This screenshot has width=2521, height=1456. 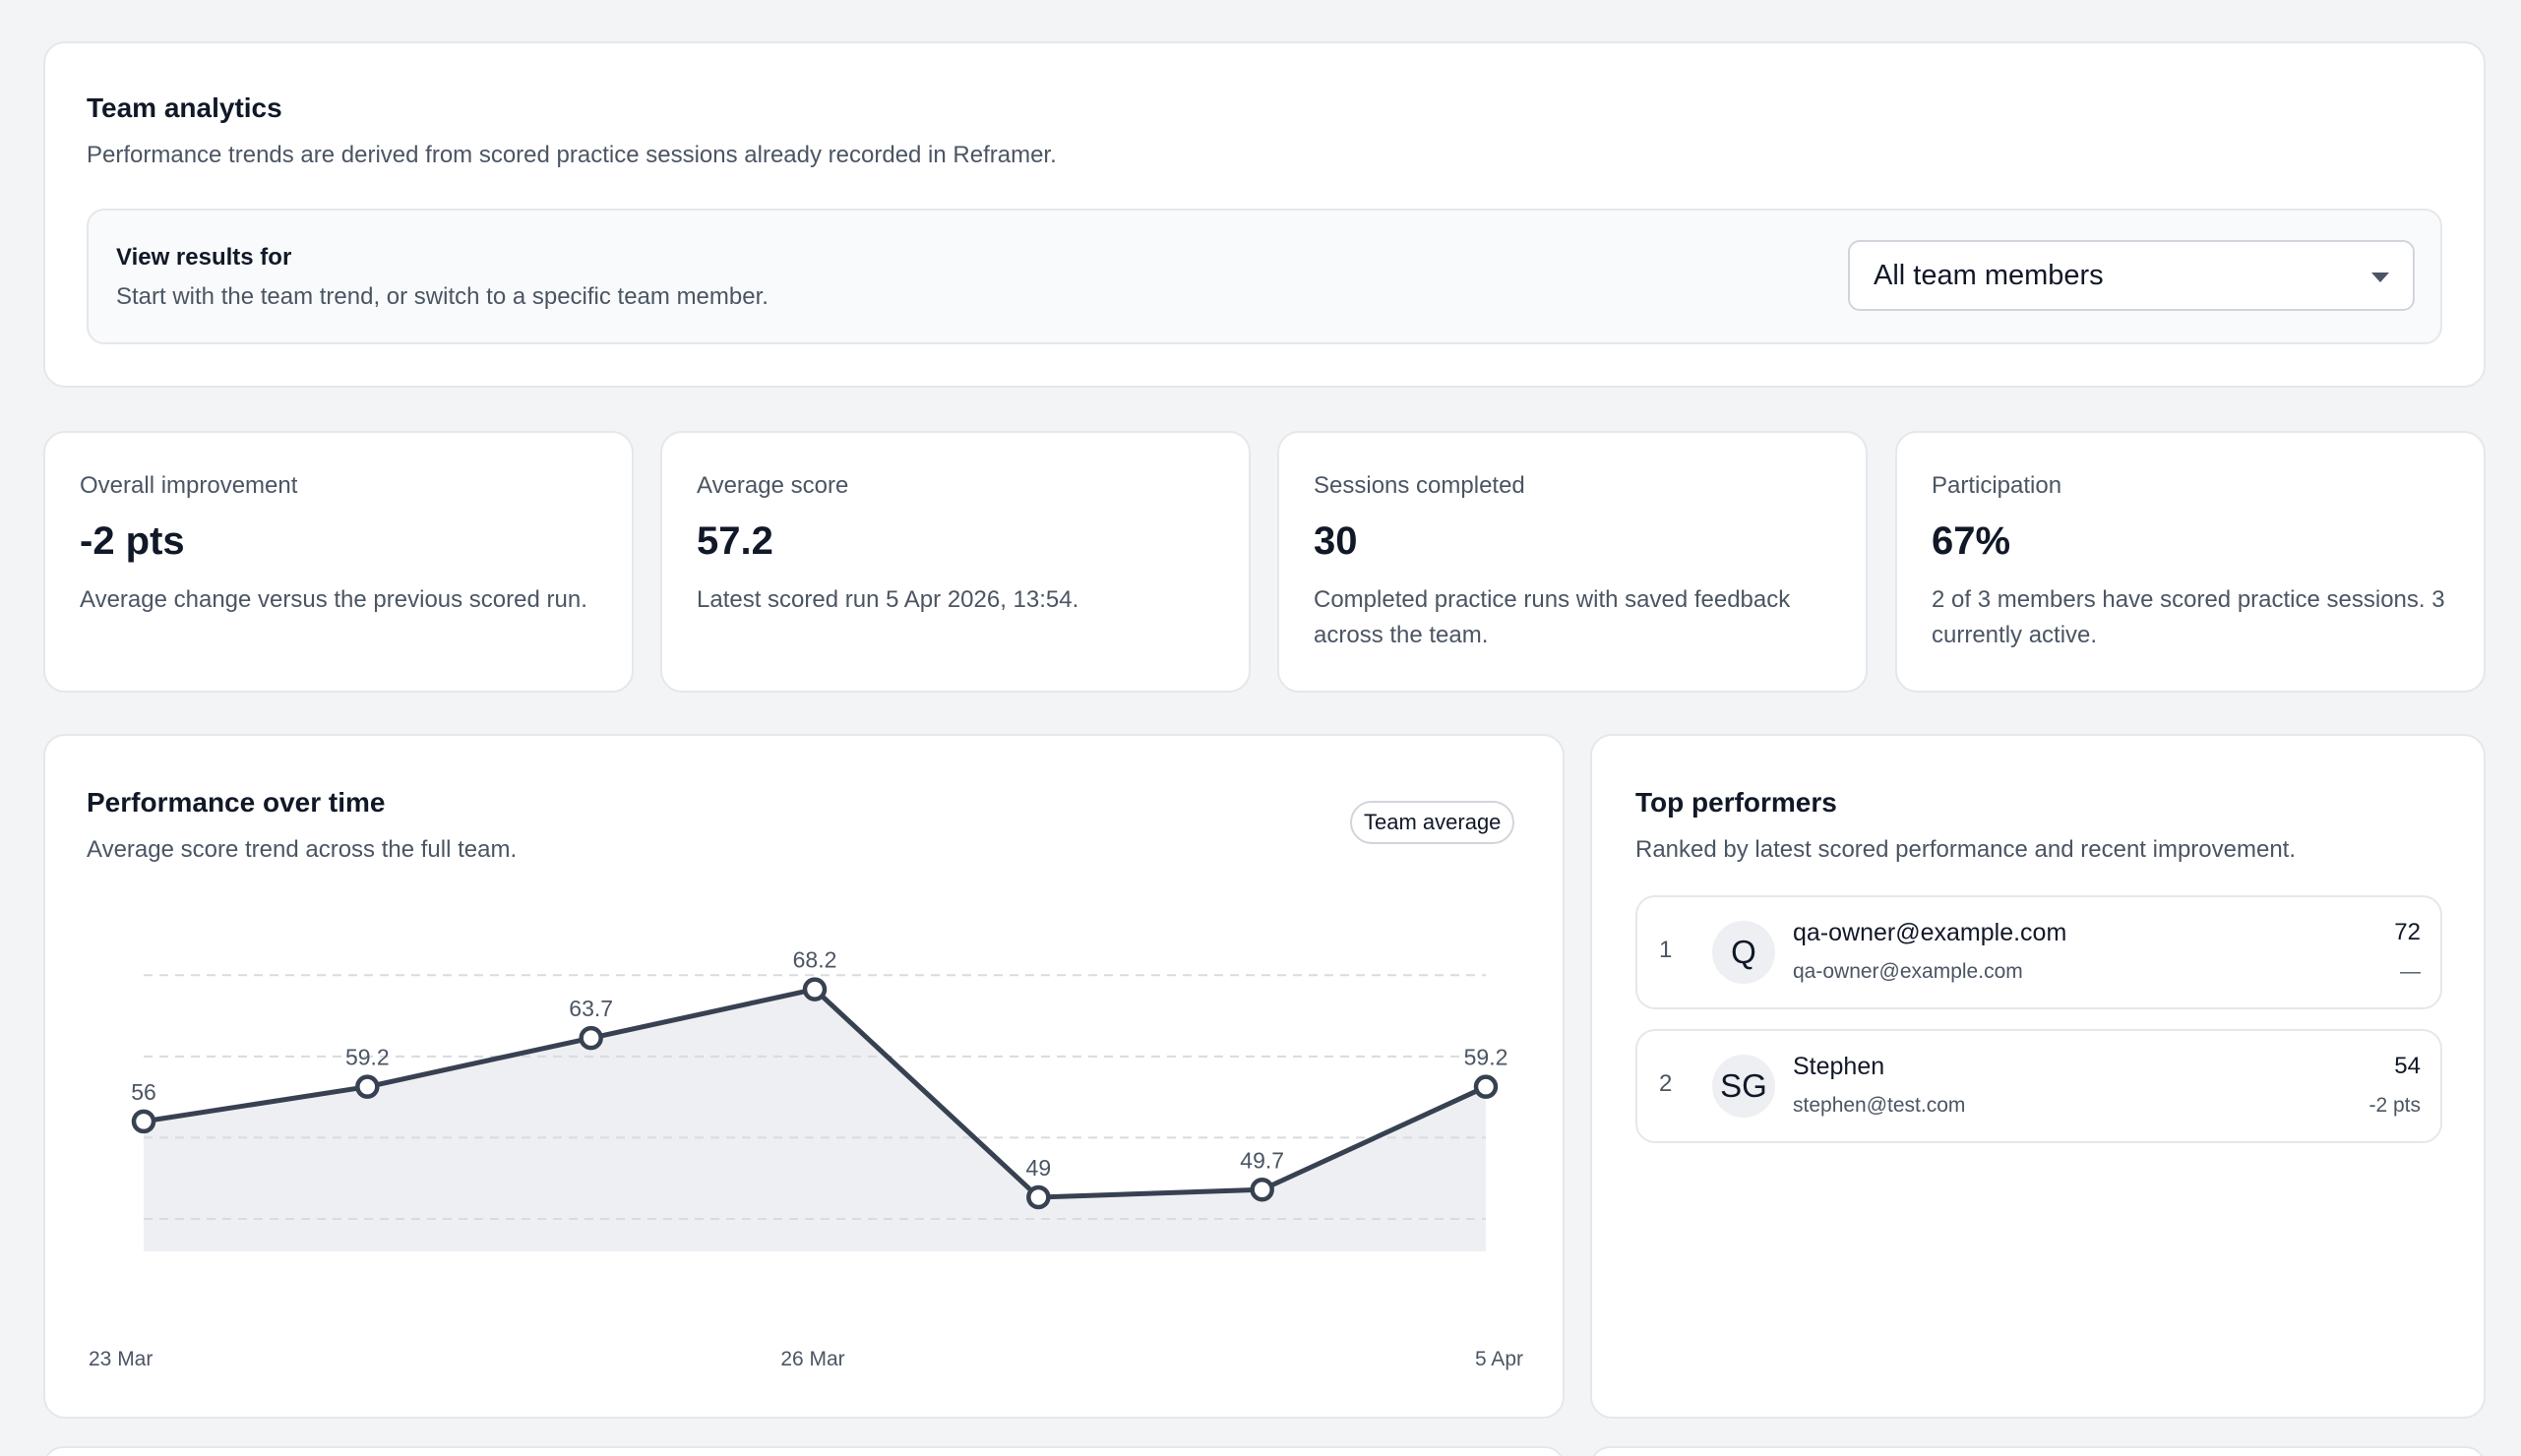 What do you see at coordinates (1908, 971) in the screenshot?
I see `performer-email: qa-owner@example.com` at bounding box center [1908, 971].